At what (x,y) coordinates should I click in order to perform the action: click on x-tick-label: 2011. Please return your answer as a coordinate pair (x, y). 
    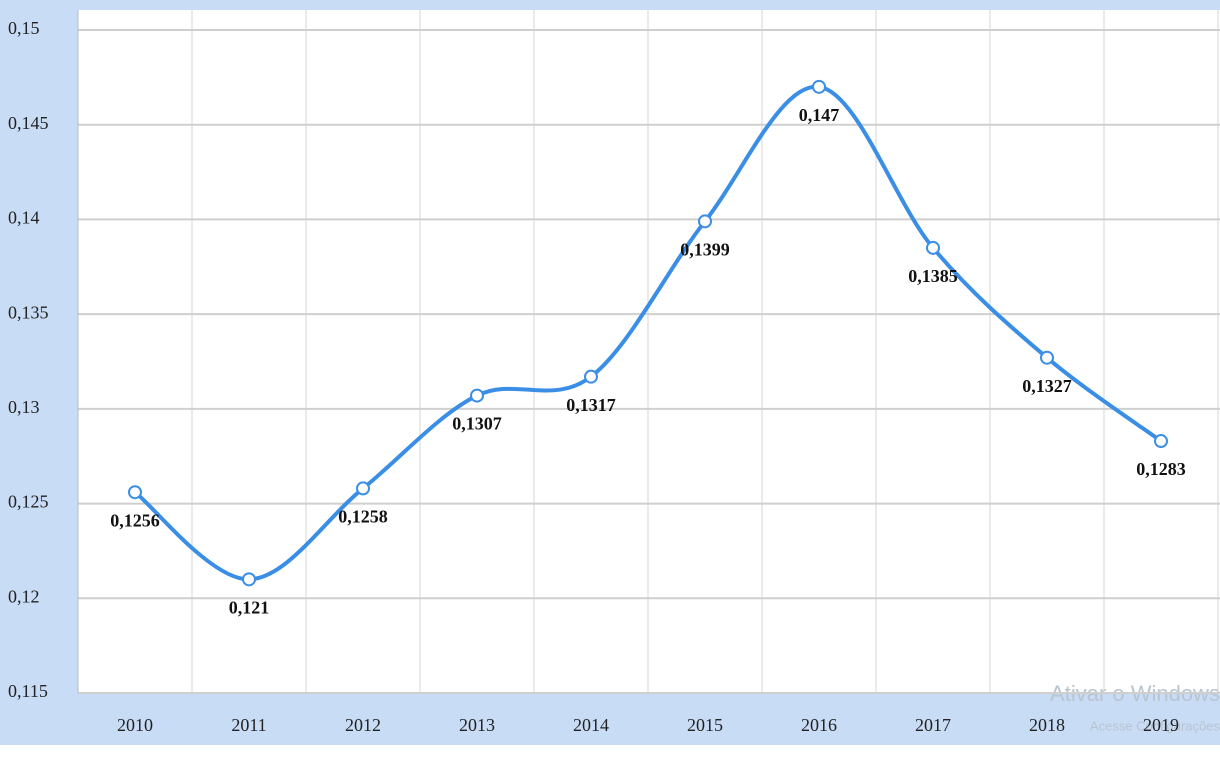
    Looking at the image, I should click on (248, 725).